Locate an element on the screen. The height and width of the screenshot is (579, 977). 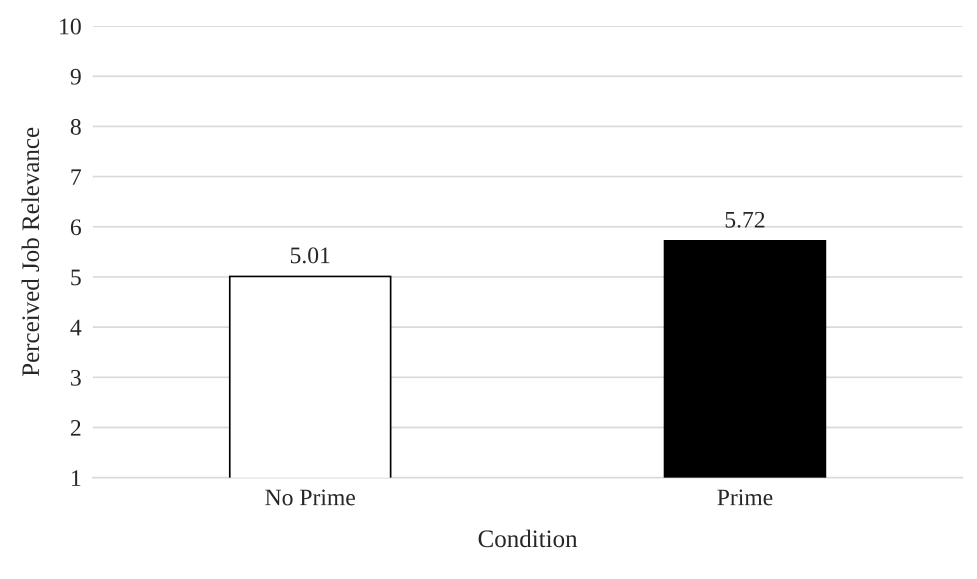
x-tick-label: Prime is located at coordinates (744, 498).